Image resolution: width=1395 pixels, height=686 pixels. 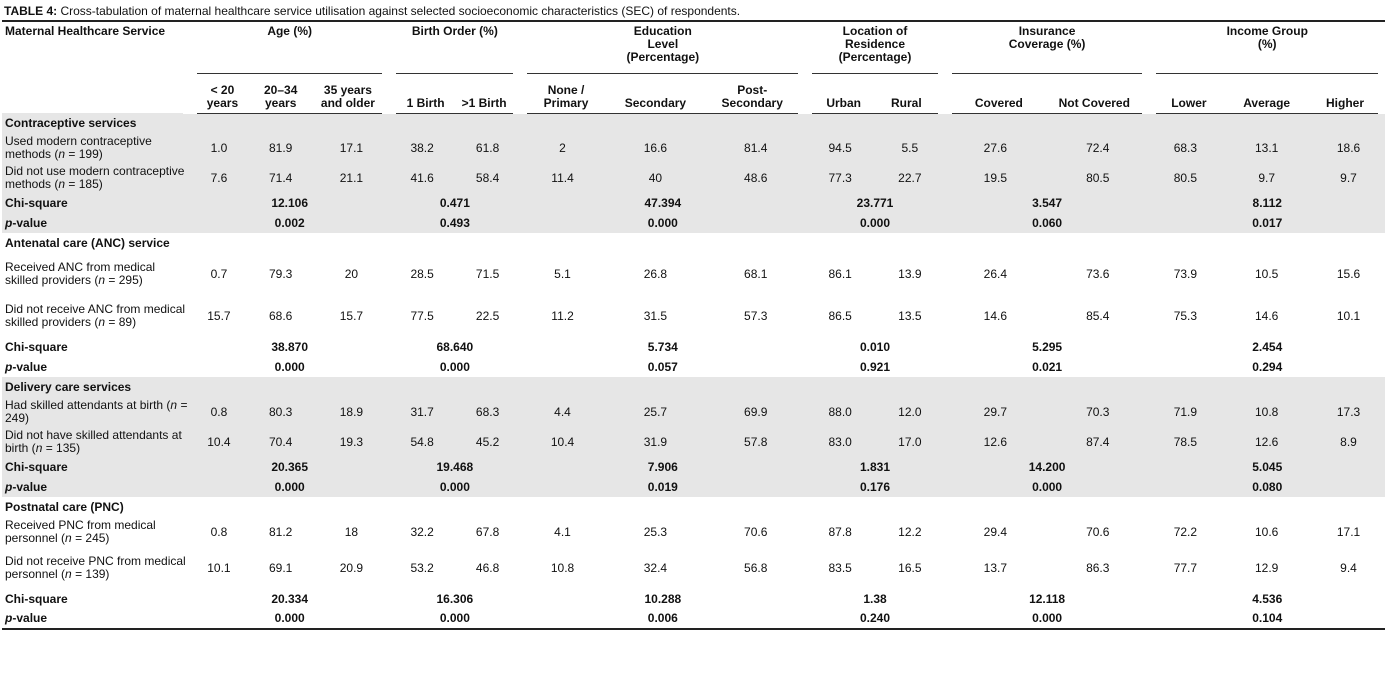 I want to click on cell-value: 68.3, so click(x=1185, y=148).